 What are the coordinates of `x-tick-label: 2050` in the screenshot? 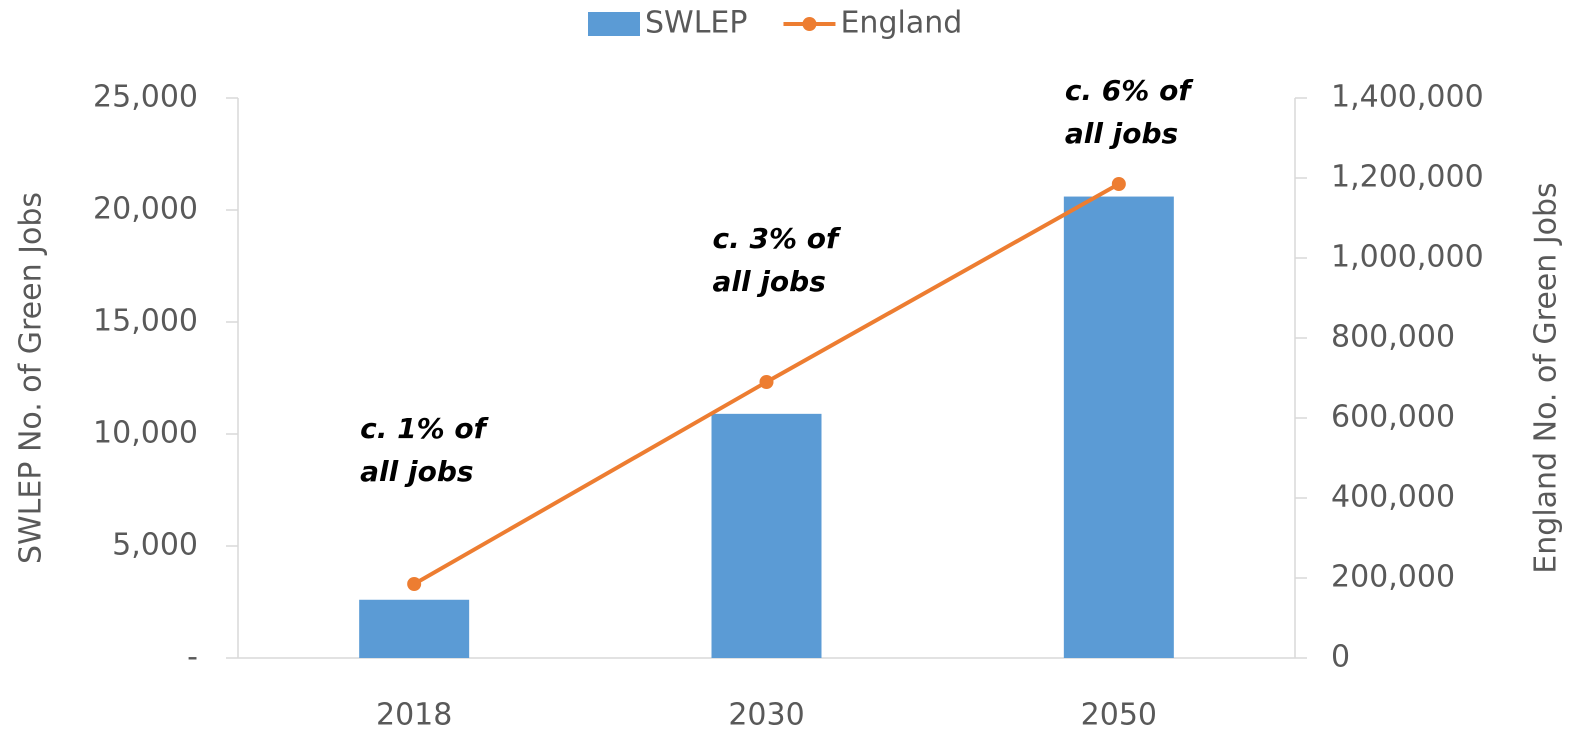 It's located at (1119, 715).